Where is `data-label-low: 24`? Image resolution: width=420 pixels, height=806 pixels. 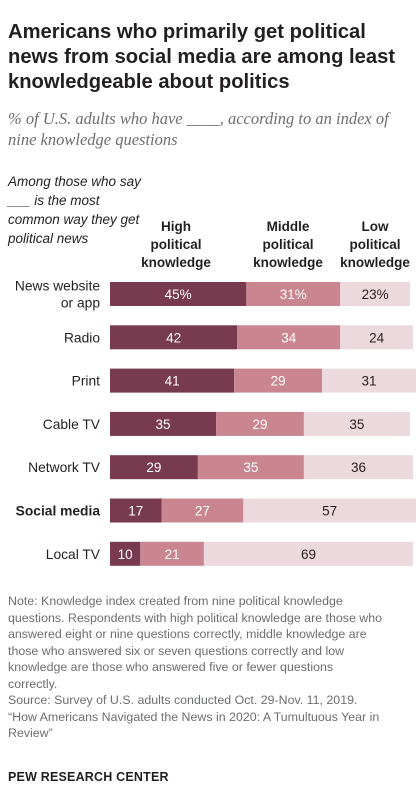 data-label-low: 24 is located at coordinates (377, 337).